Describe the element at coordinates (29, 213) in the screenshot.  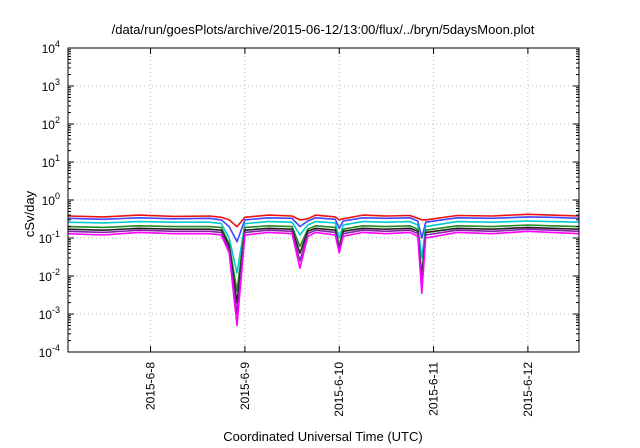
I see `y-axis-label: cSv/day` at that location.